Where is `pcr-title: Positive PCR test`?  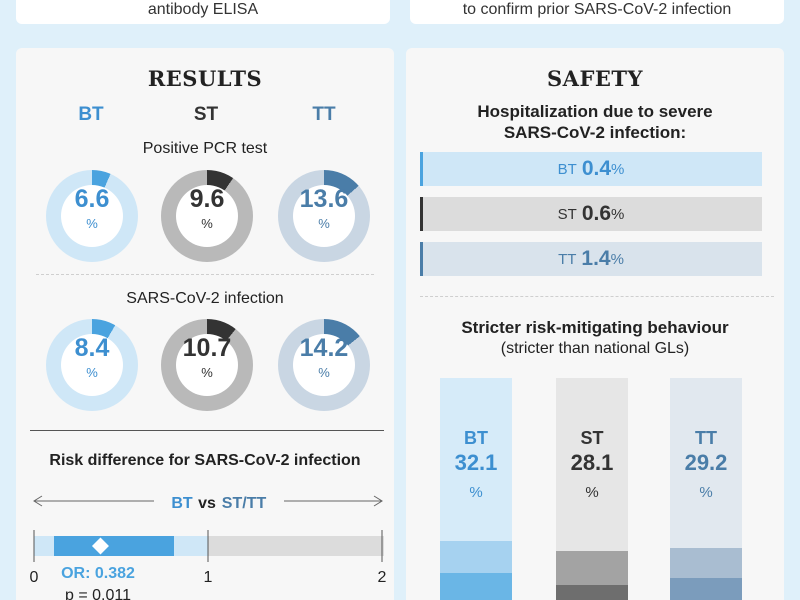
pcr-title: Positive PCR test is located at coordinates (205, 148).